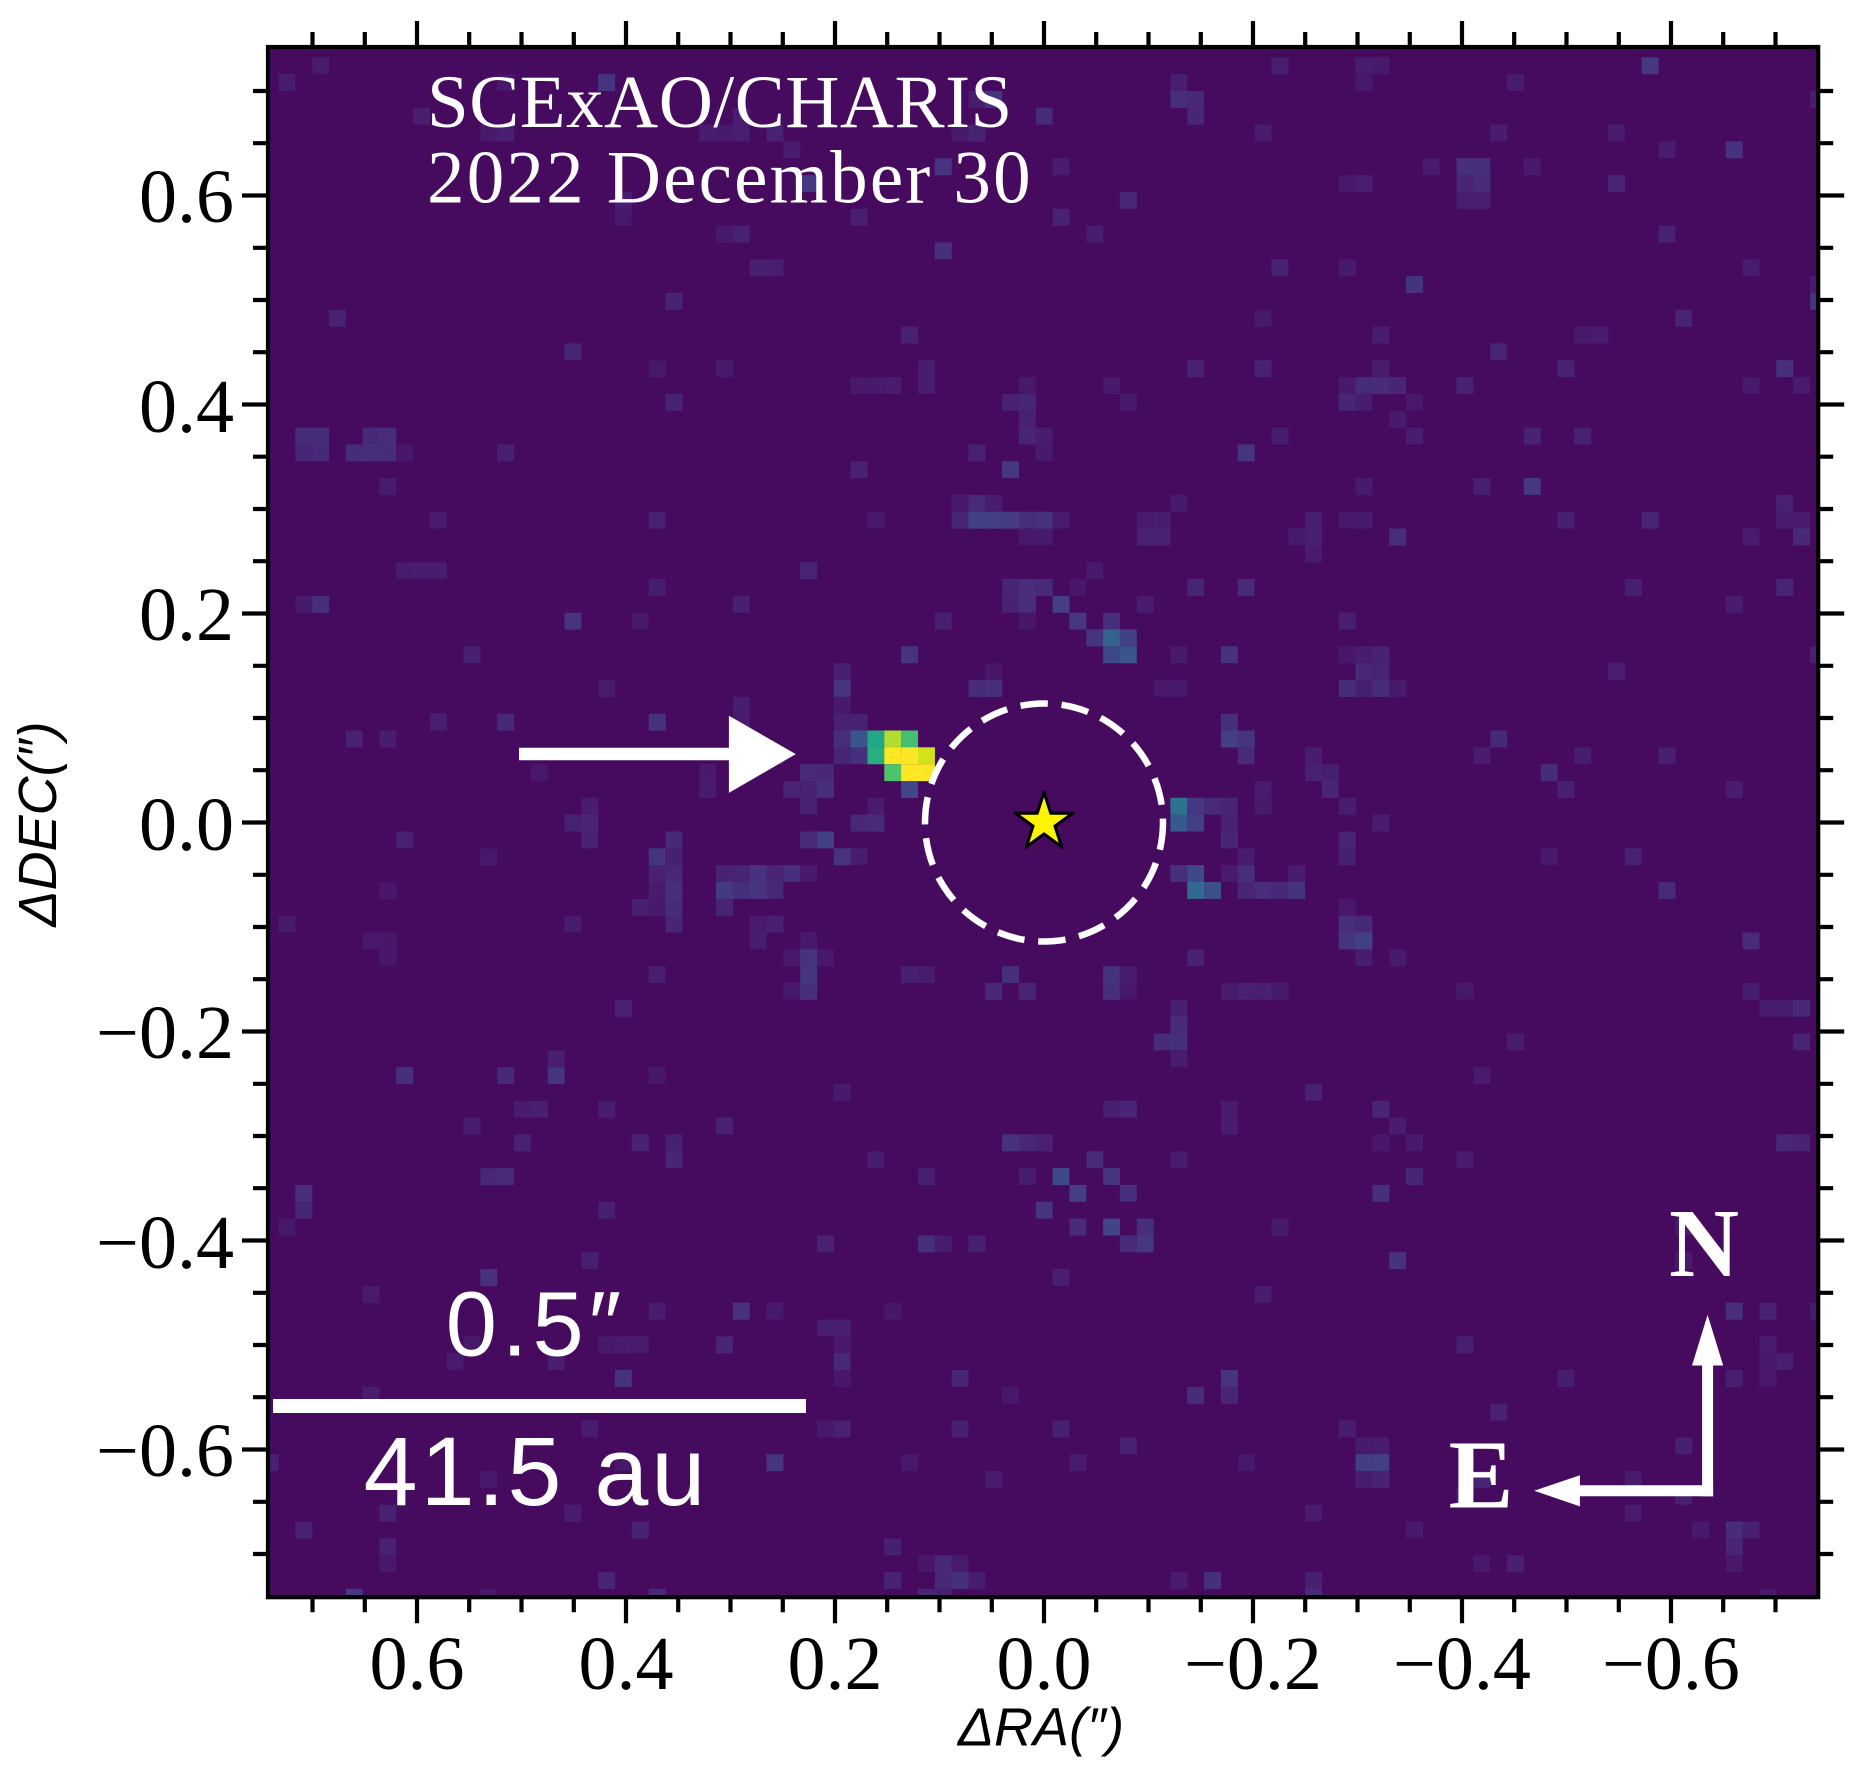 The height and width of the screenshot is (1784, 1868). What do you see at coordinates (1040, 1728) in the screenshot?
I see `svg-text: ΔRA(″)` at bounding box center [1040, 1728].